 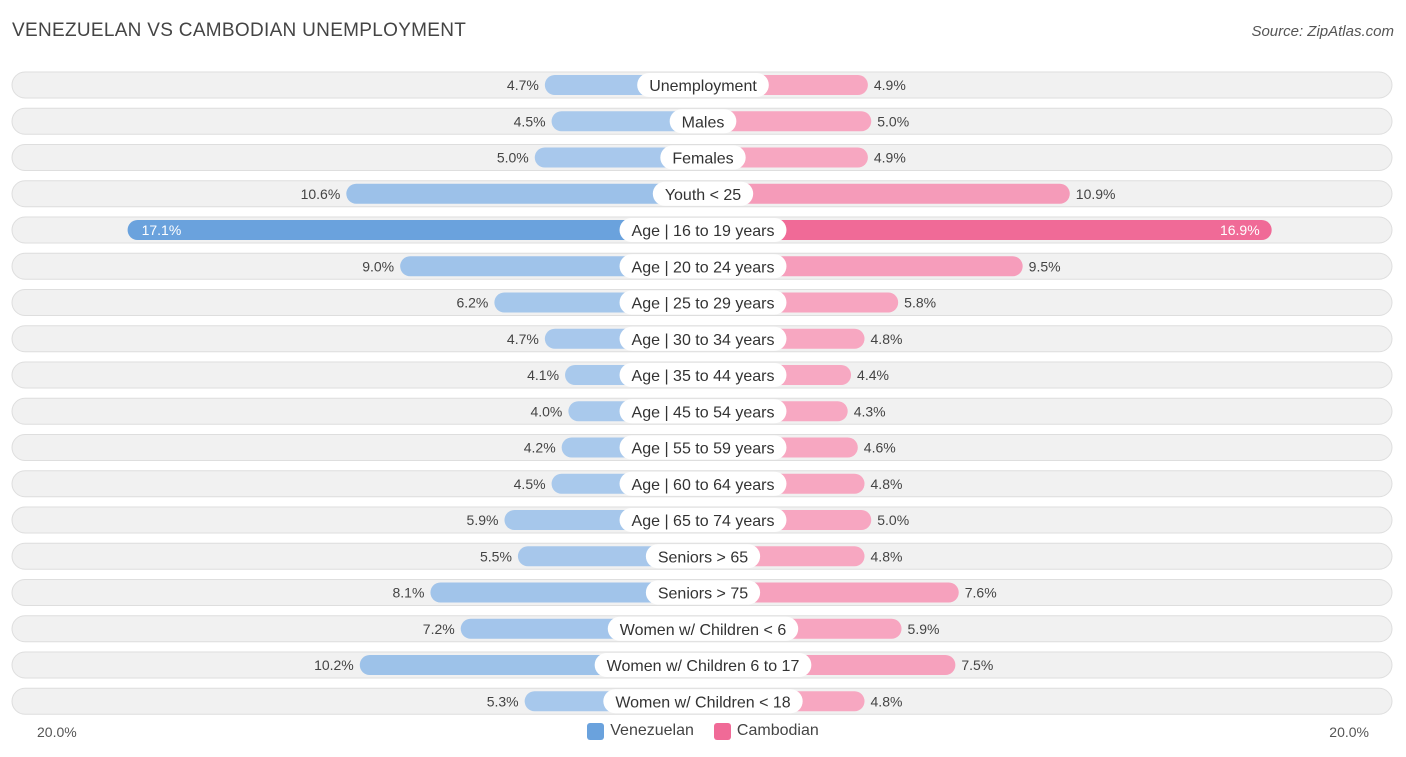 I want to click on category-label: Women w/ Children < 18, so click(x=702, y=702).